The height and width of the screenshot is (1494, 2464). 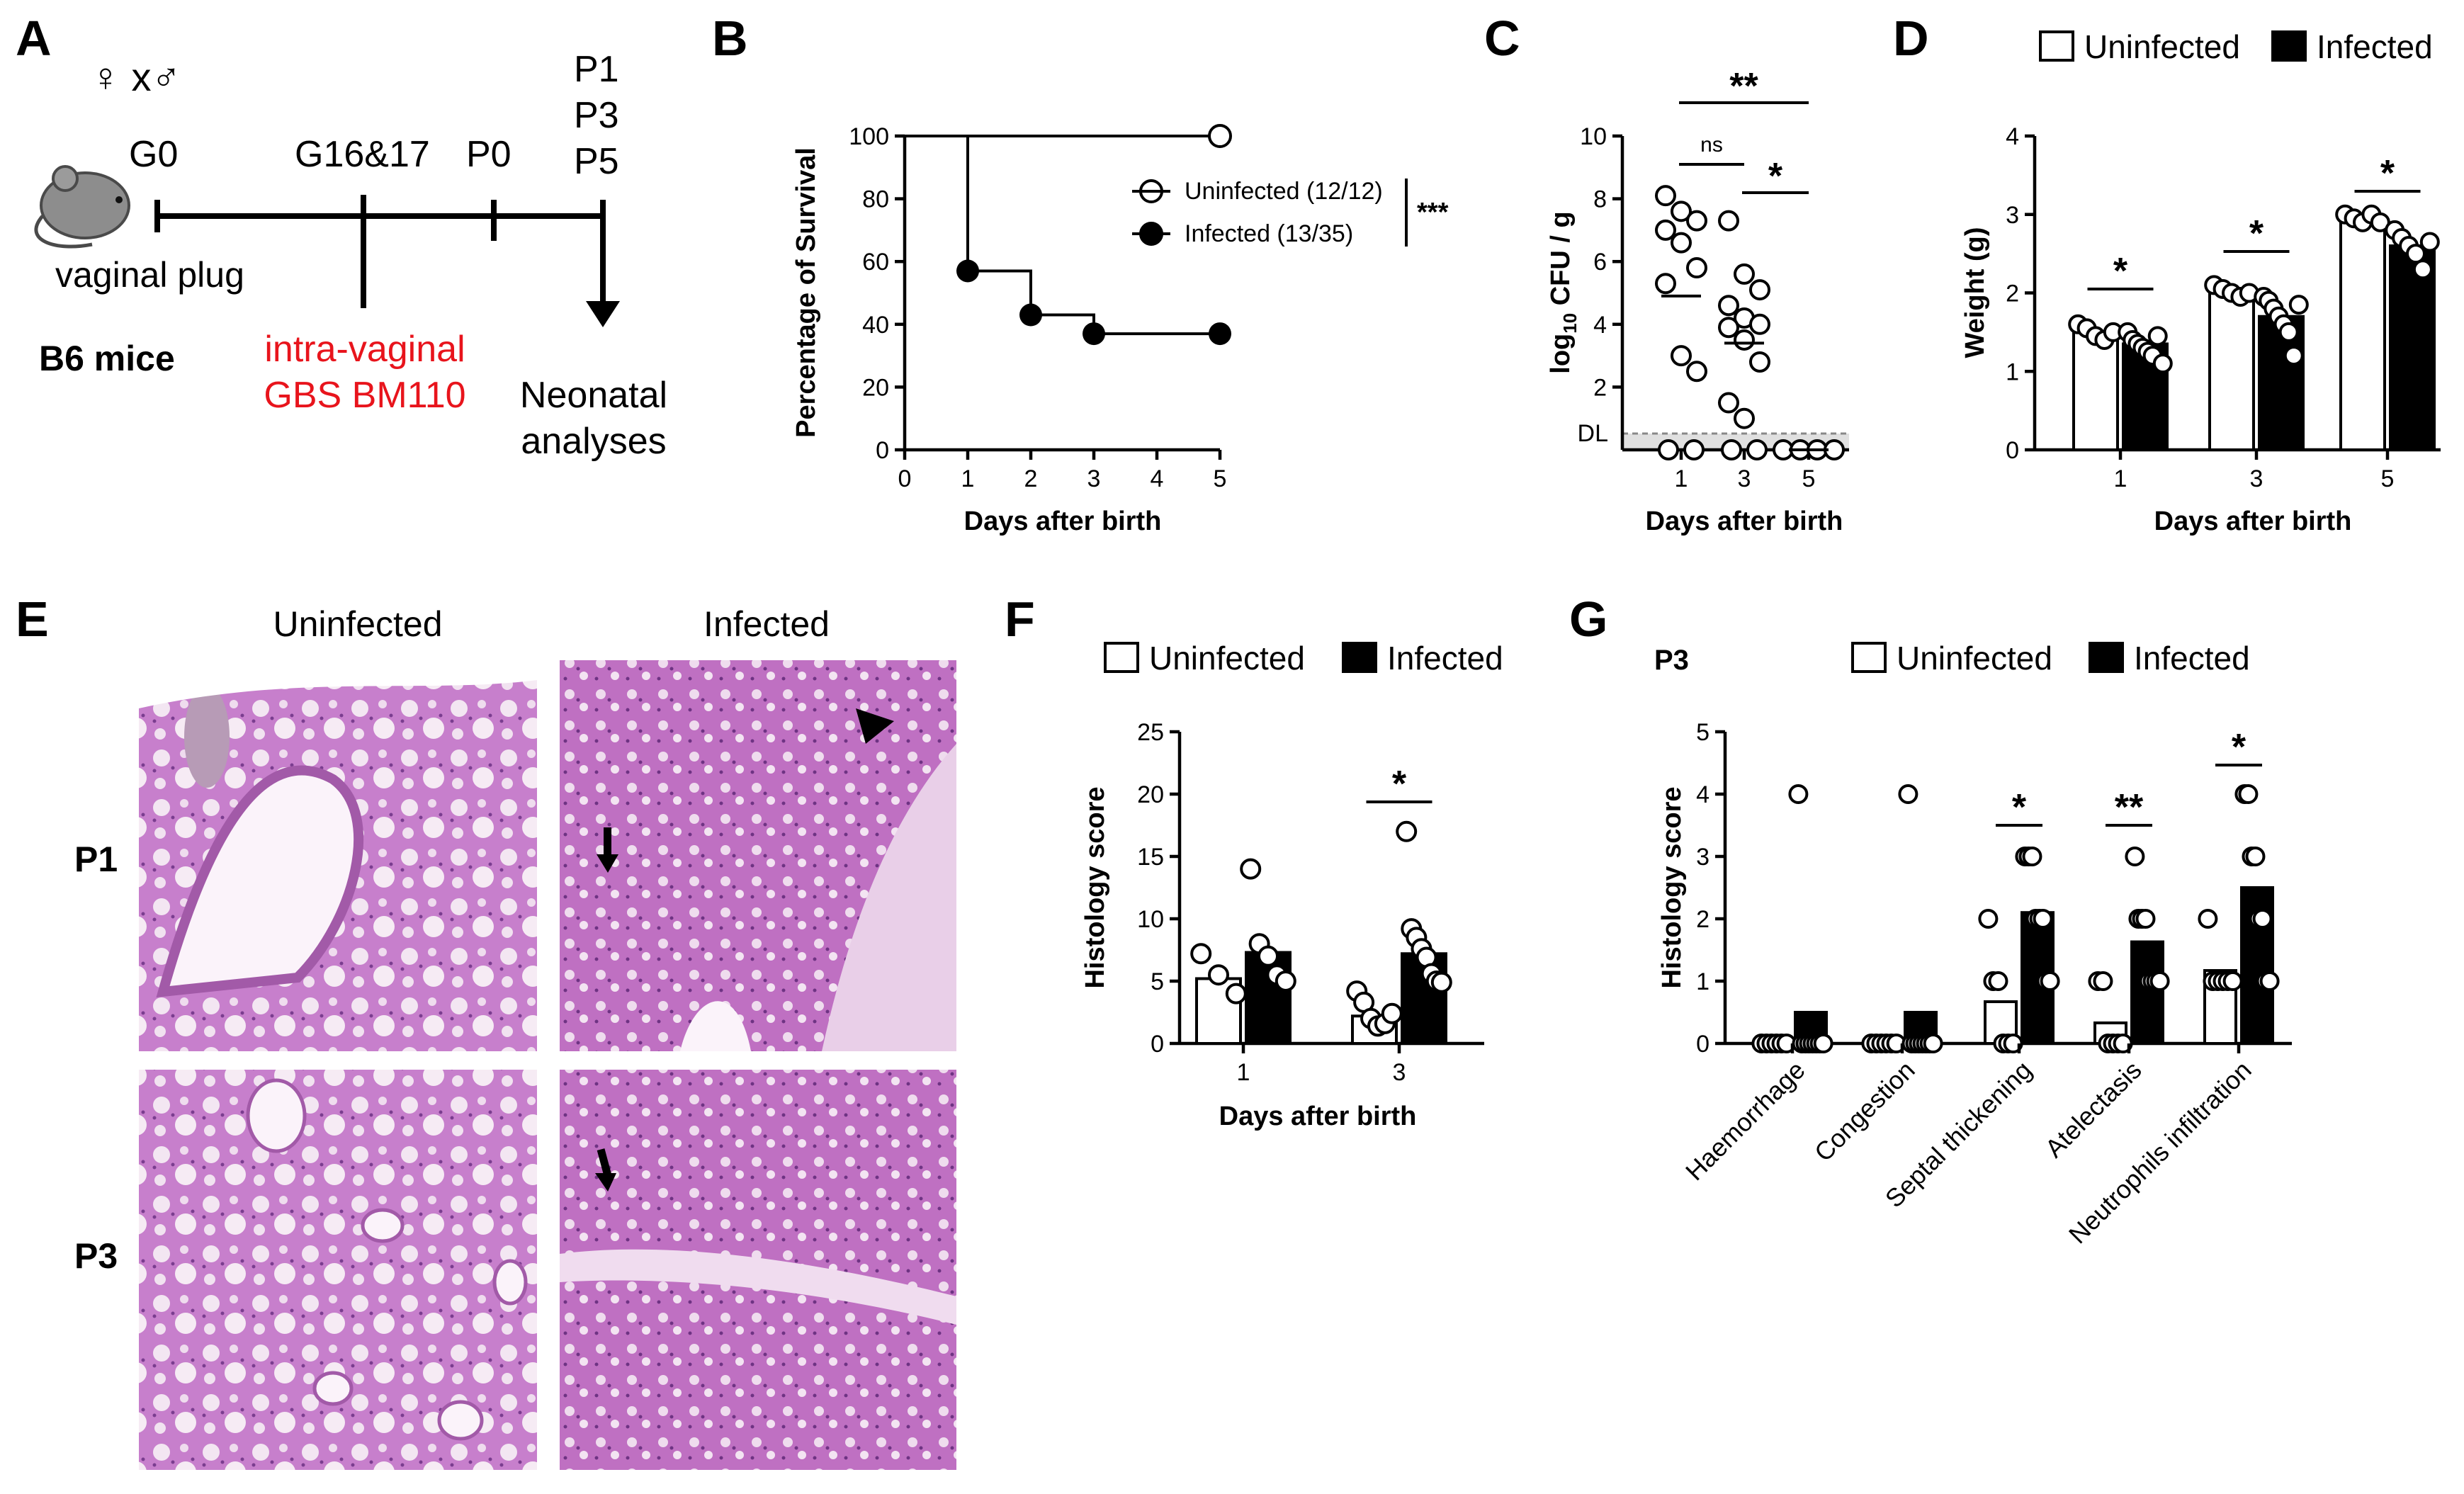 What do you see at coordinates (605, 1182) in the screenshot?
I see `arrow-marker-p3-tip-icon` at bounding box center [605, 1182].